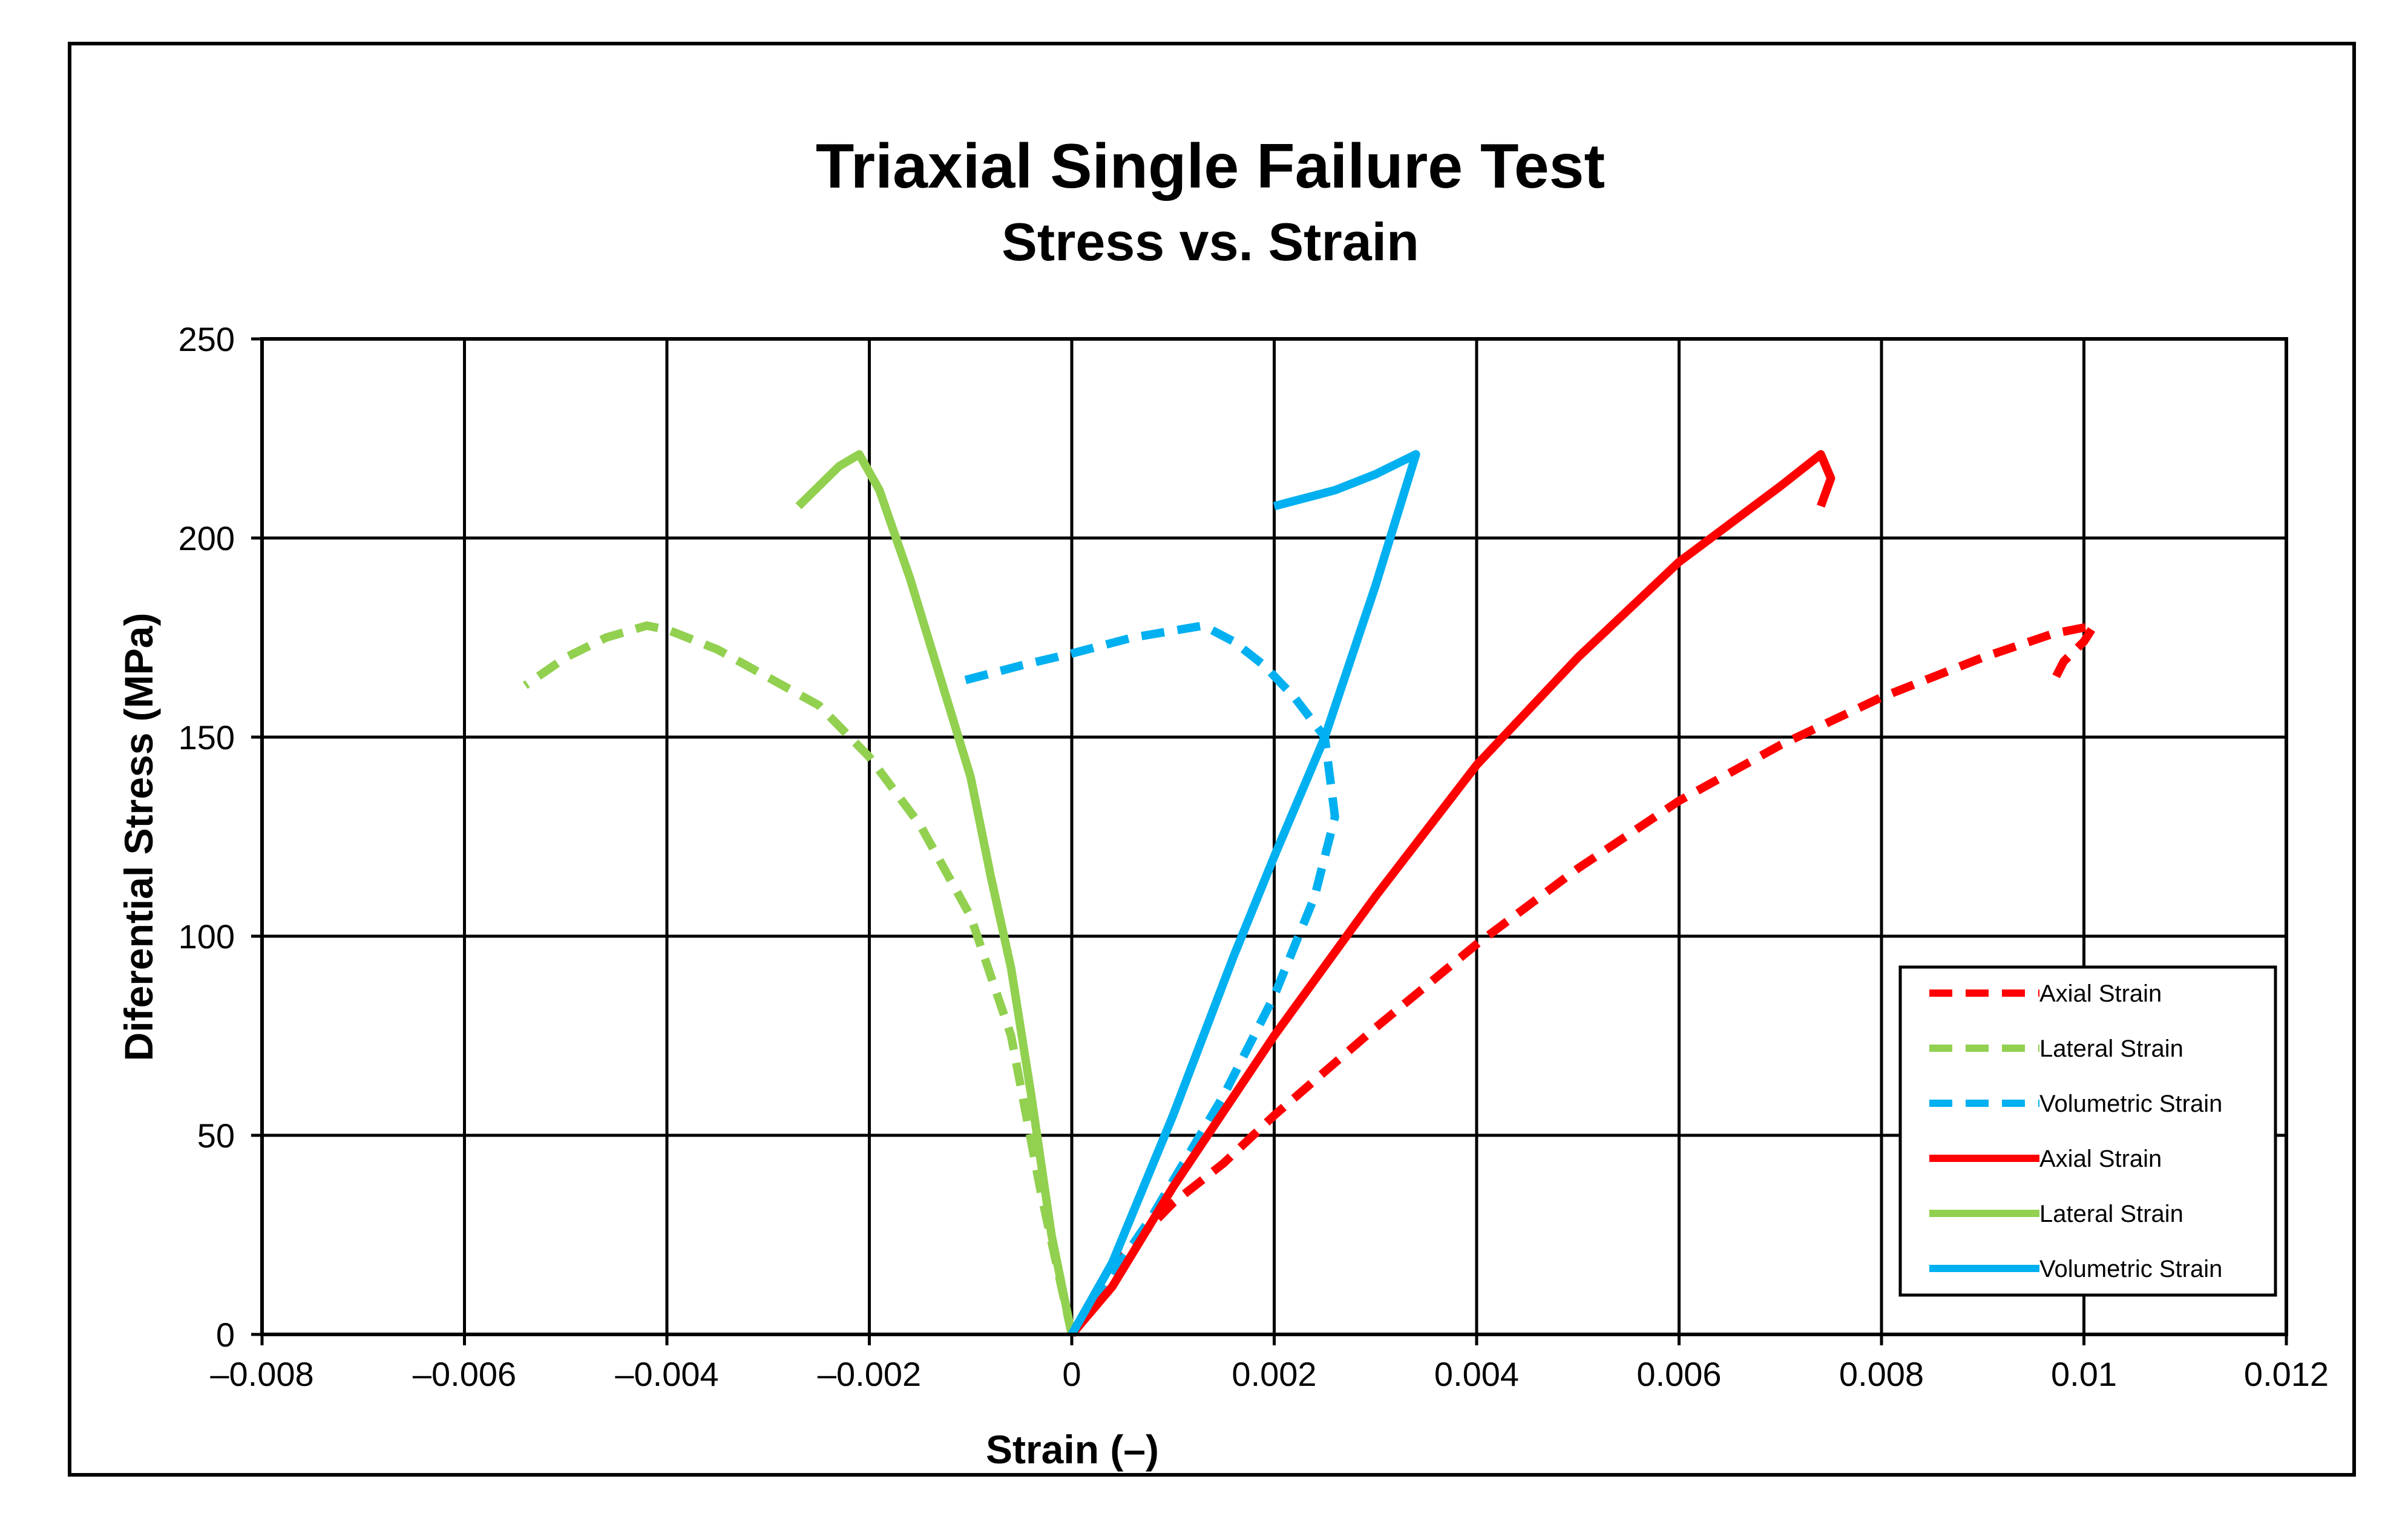 The width and height of the screenshot is (2408, 1519). I want to click on y-tick-label: 150, so click(207, 737).